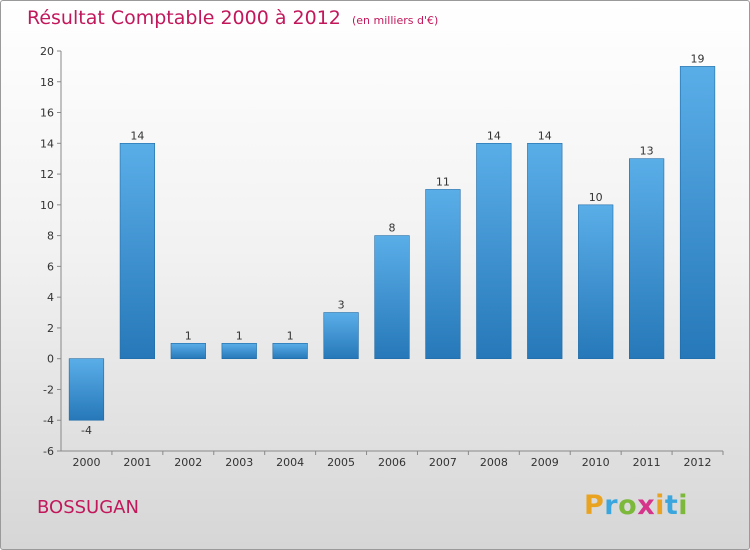 The height and width of the screenshot is (550, 750). Describe the element at coordinates (594, 505) in the screenshot. I see `logo-letter: P` at that location.